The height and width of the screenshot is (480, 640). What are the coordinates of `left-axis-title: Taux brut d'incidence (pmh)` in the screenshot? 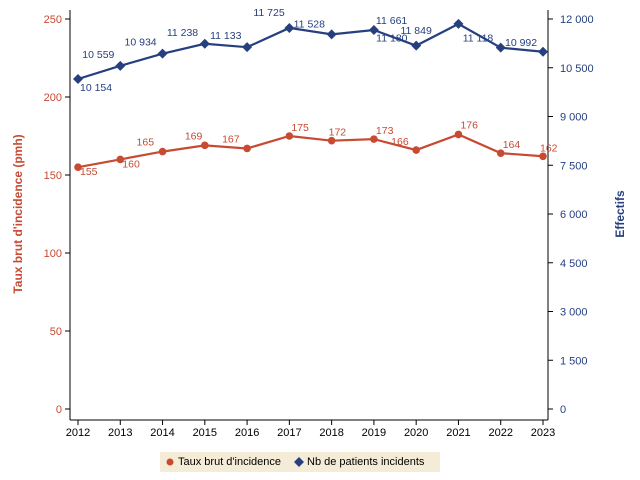 It's located at (18, 213).